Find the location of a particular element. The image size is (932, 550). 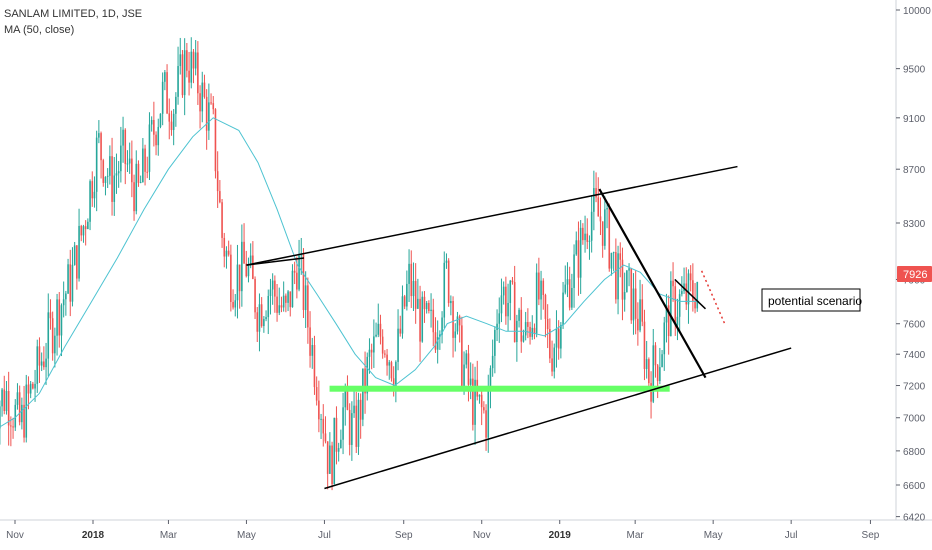

annotation-frame is located at coordinates (811, 300).